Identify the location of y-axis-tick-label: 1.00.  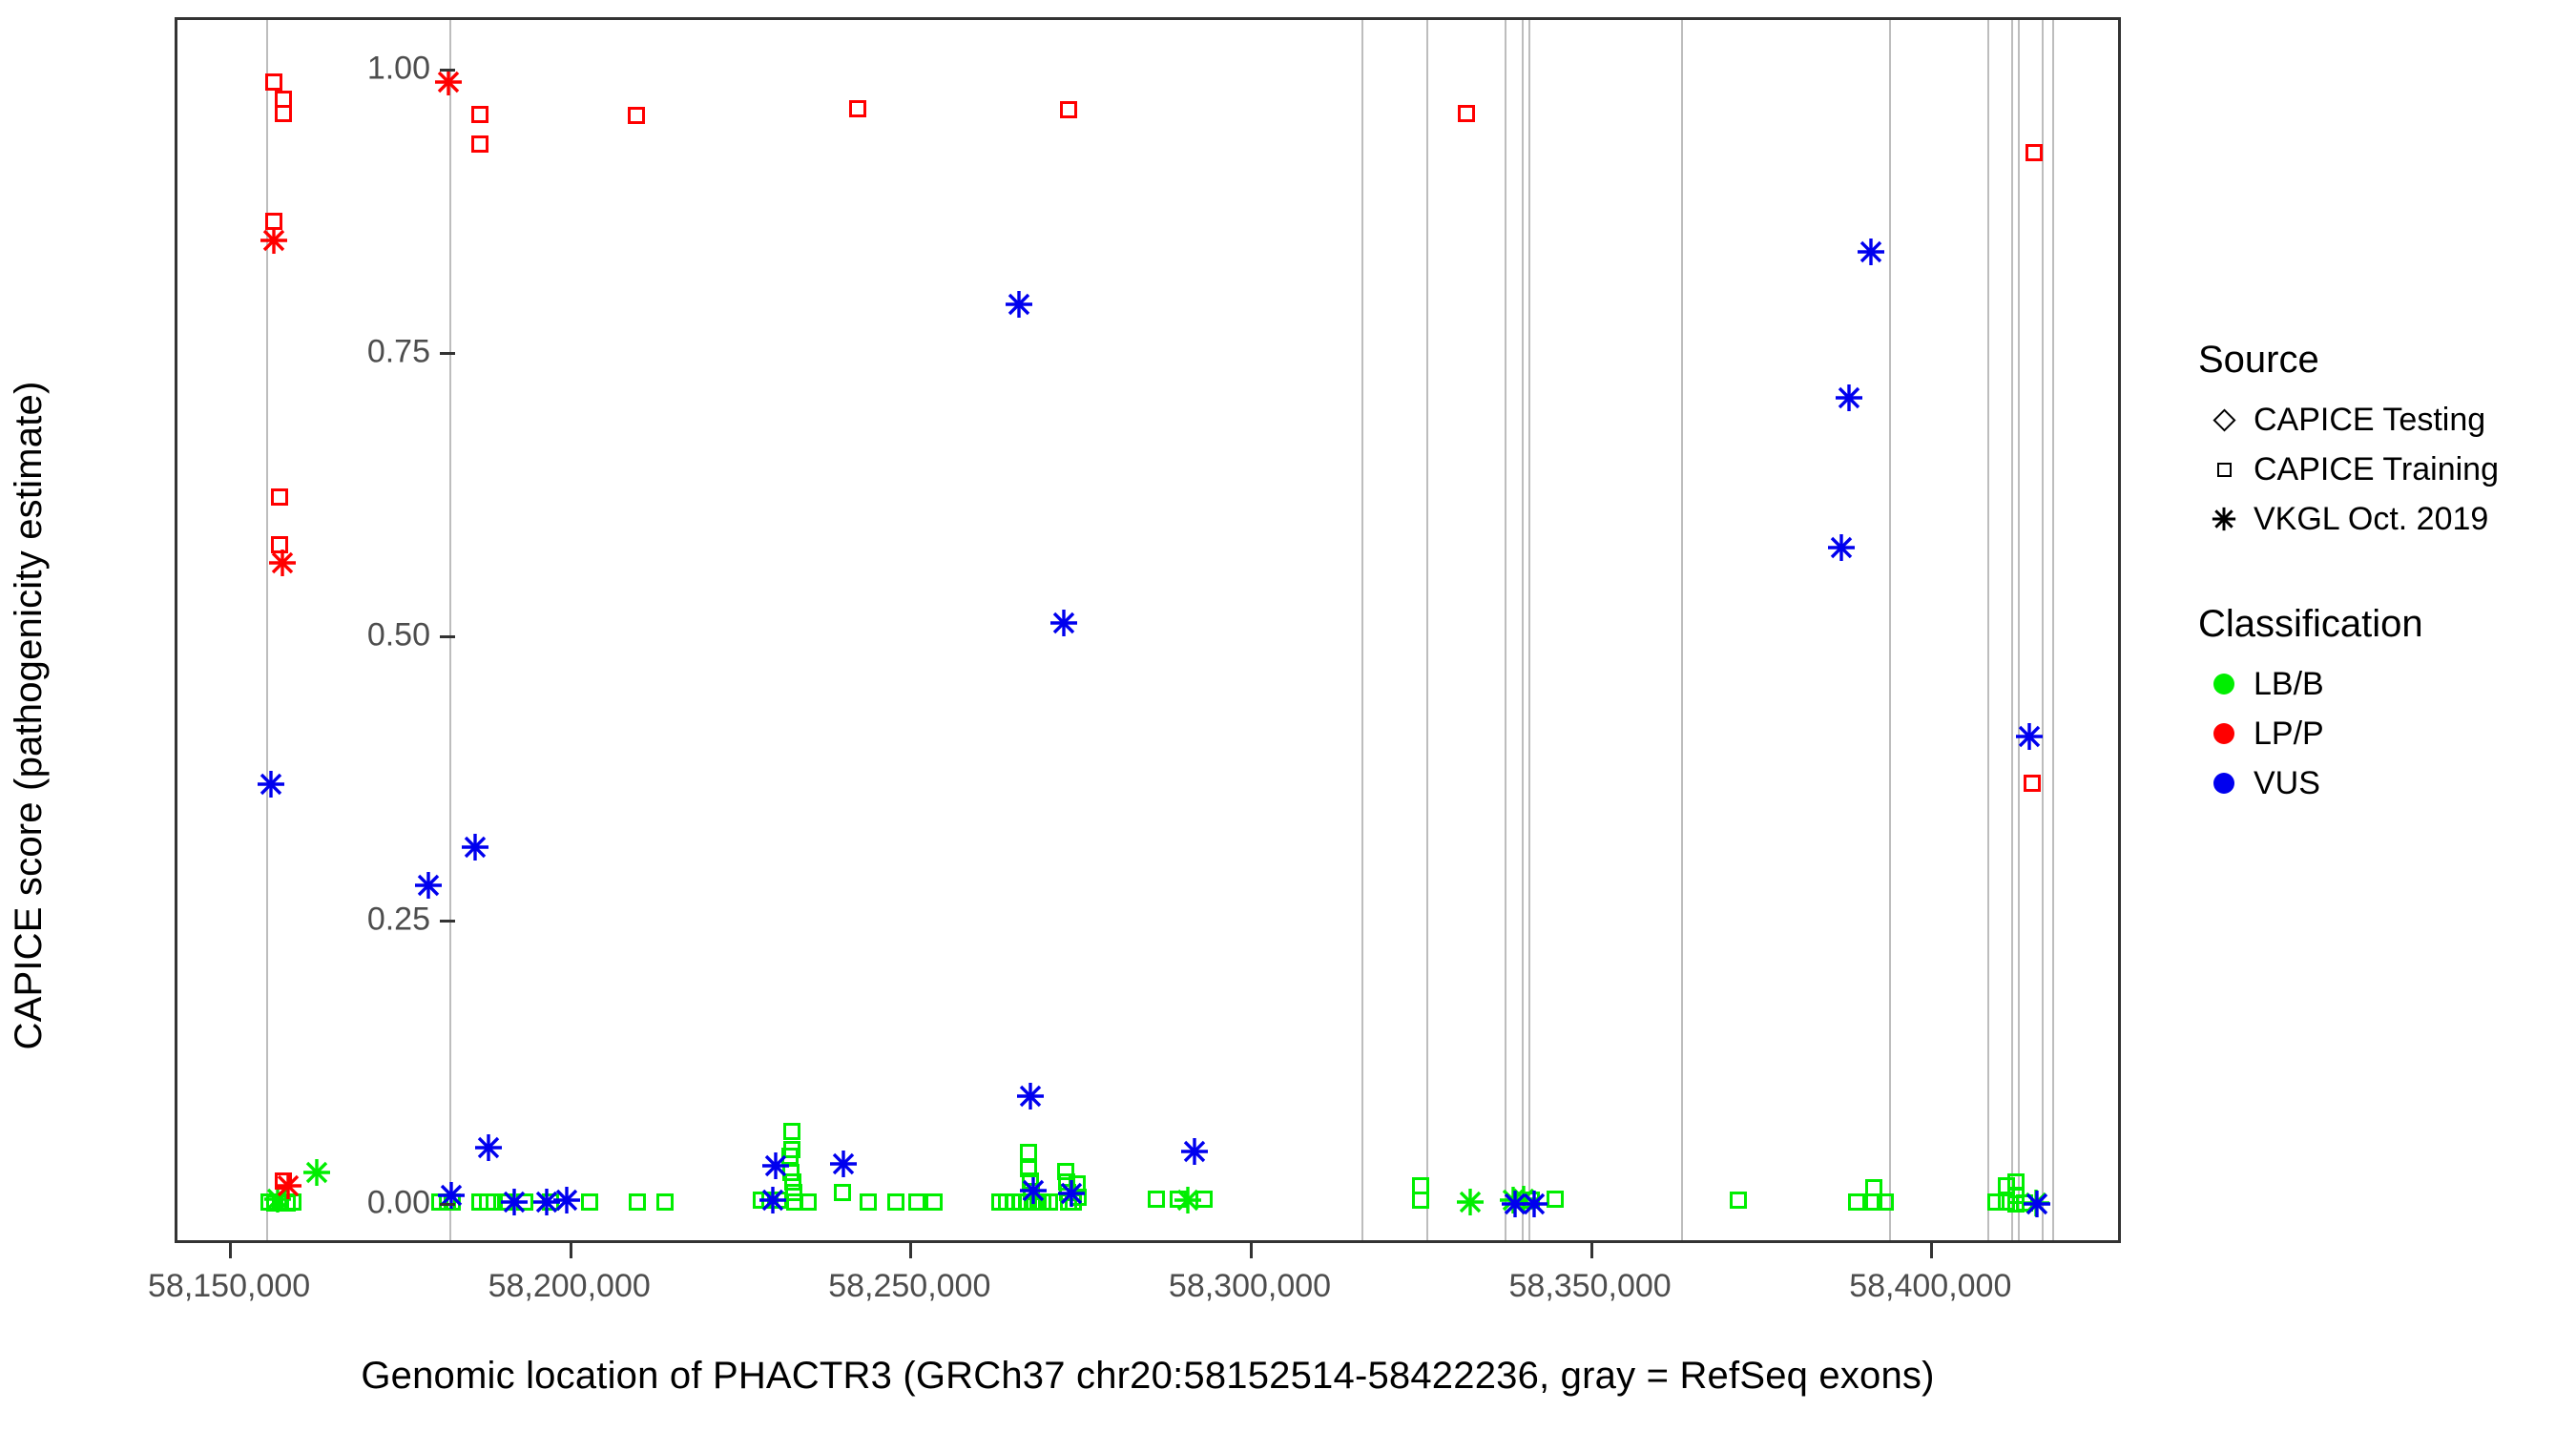
(398, 68).